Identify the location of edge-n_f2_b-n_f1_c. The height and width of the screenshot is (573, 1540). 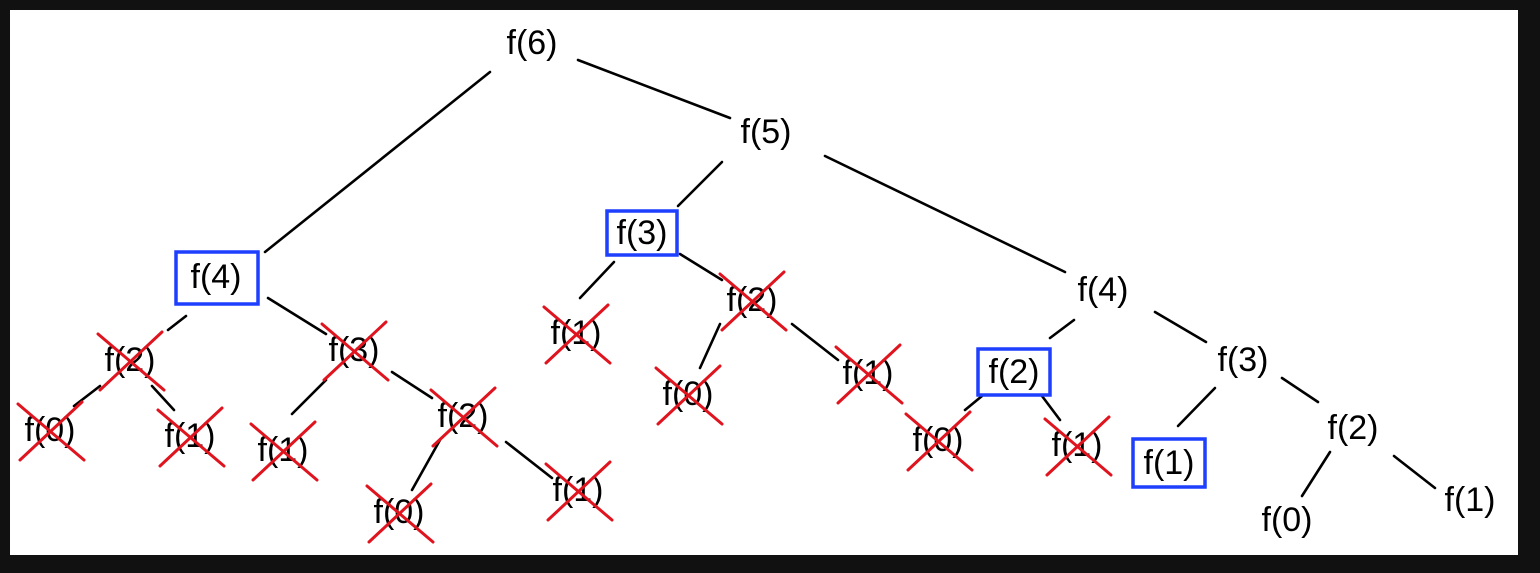
(529, 460).